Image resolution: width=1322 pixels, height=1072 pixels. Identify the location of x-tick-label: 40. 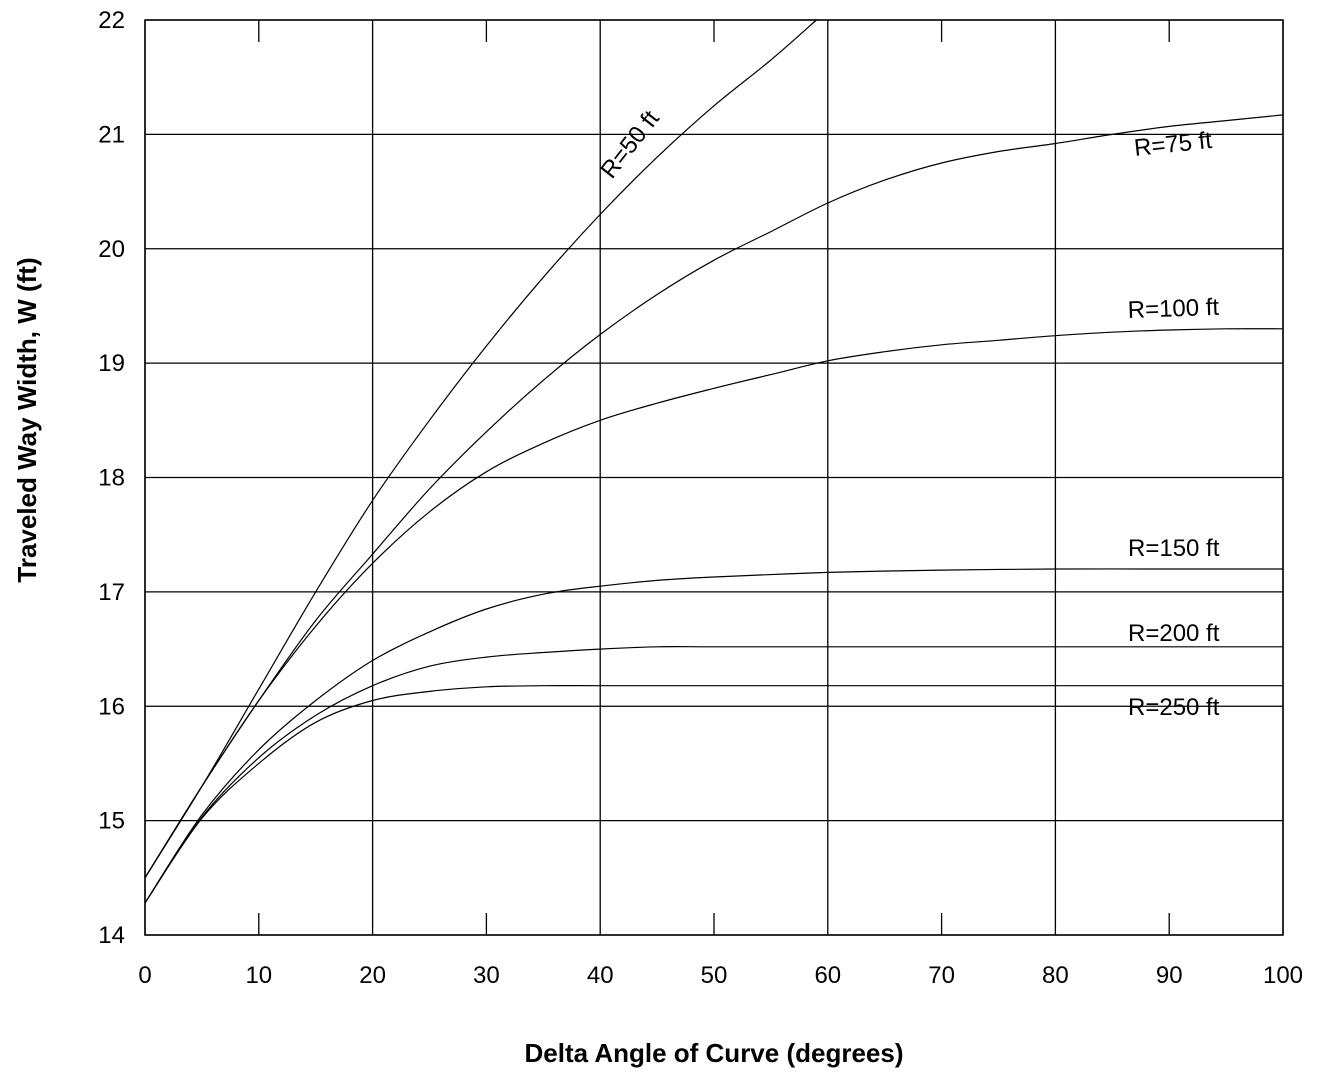
(600, 975).